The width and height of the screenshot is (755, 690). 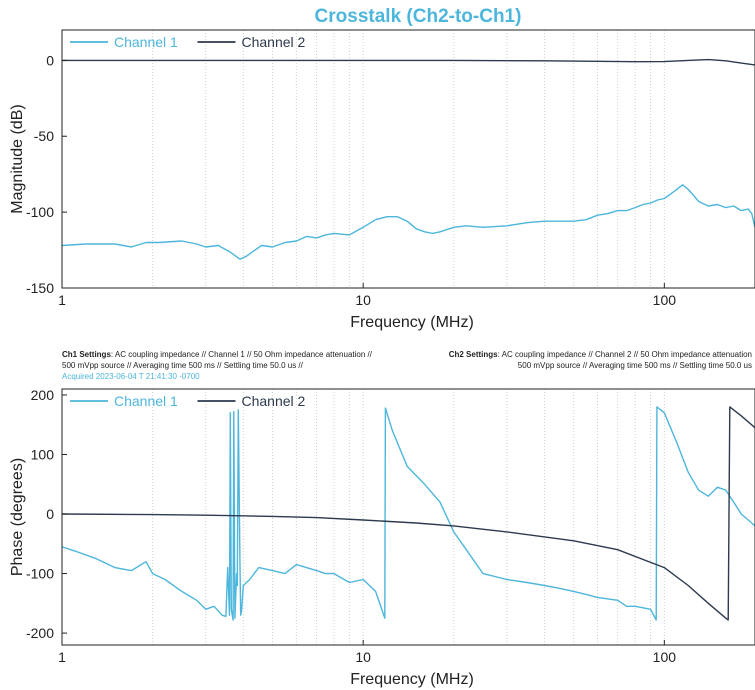 What do you see at coordinates (188, 42) in the screenshot?
I see `magnitude-legend: Channel 1 Channel 2` at bounding box center [188, 42].